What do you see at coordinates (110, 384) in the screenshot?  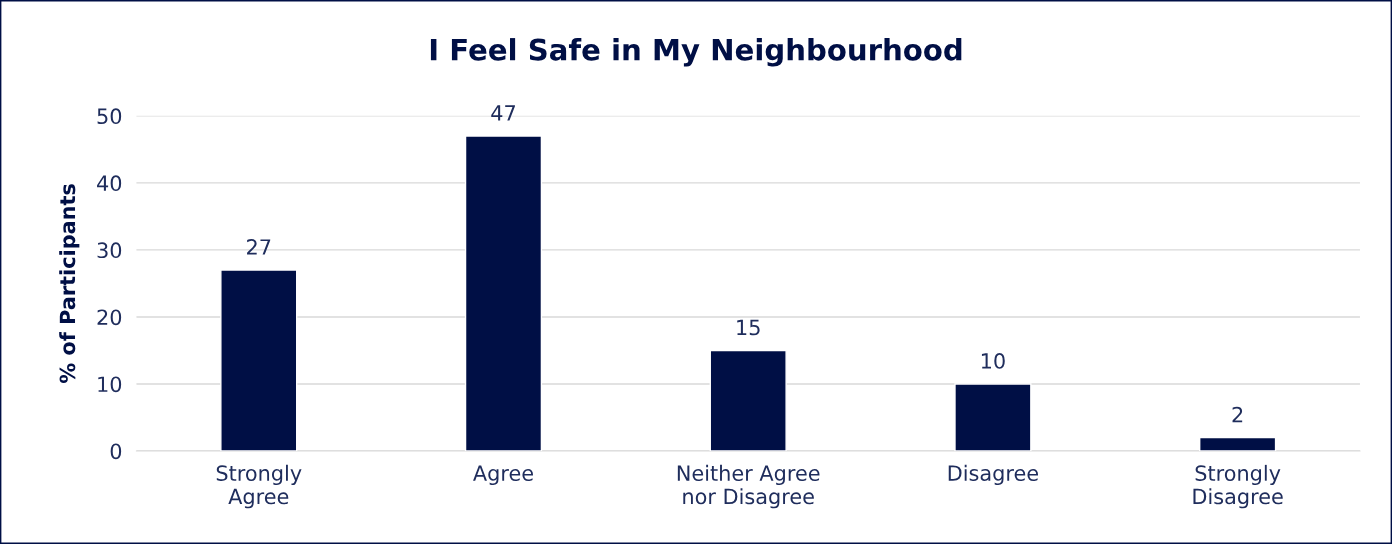 I see `y-tick-label: 10` at bounding box center [110, 384].